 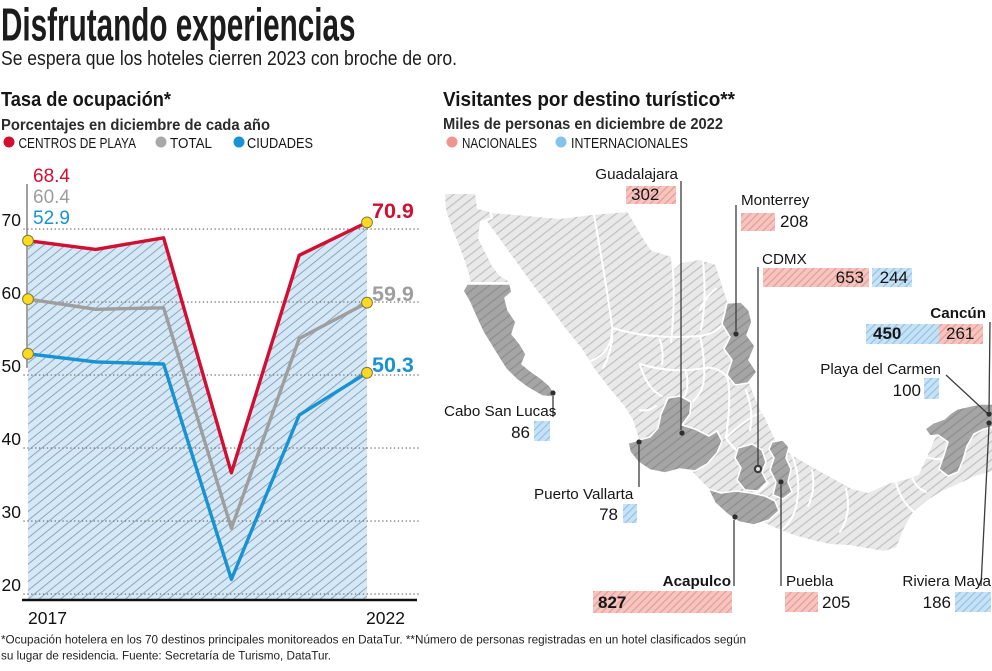 I want to click on svg-text: 30, so click(x=12, y=512).